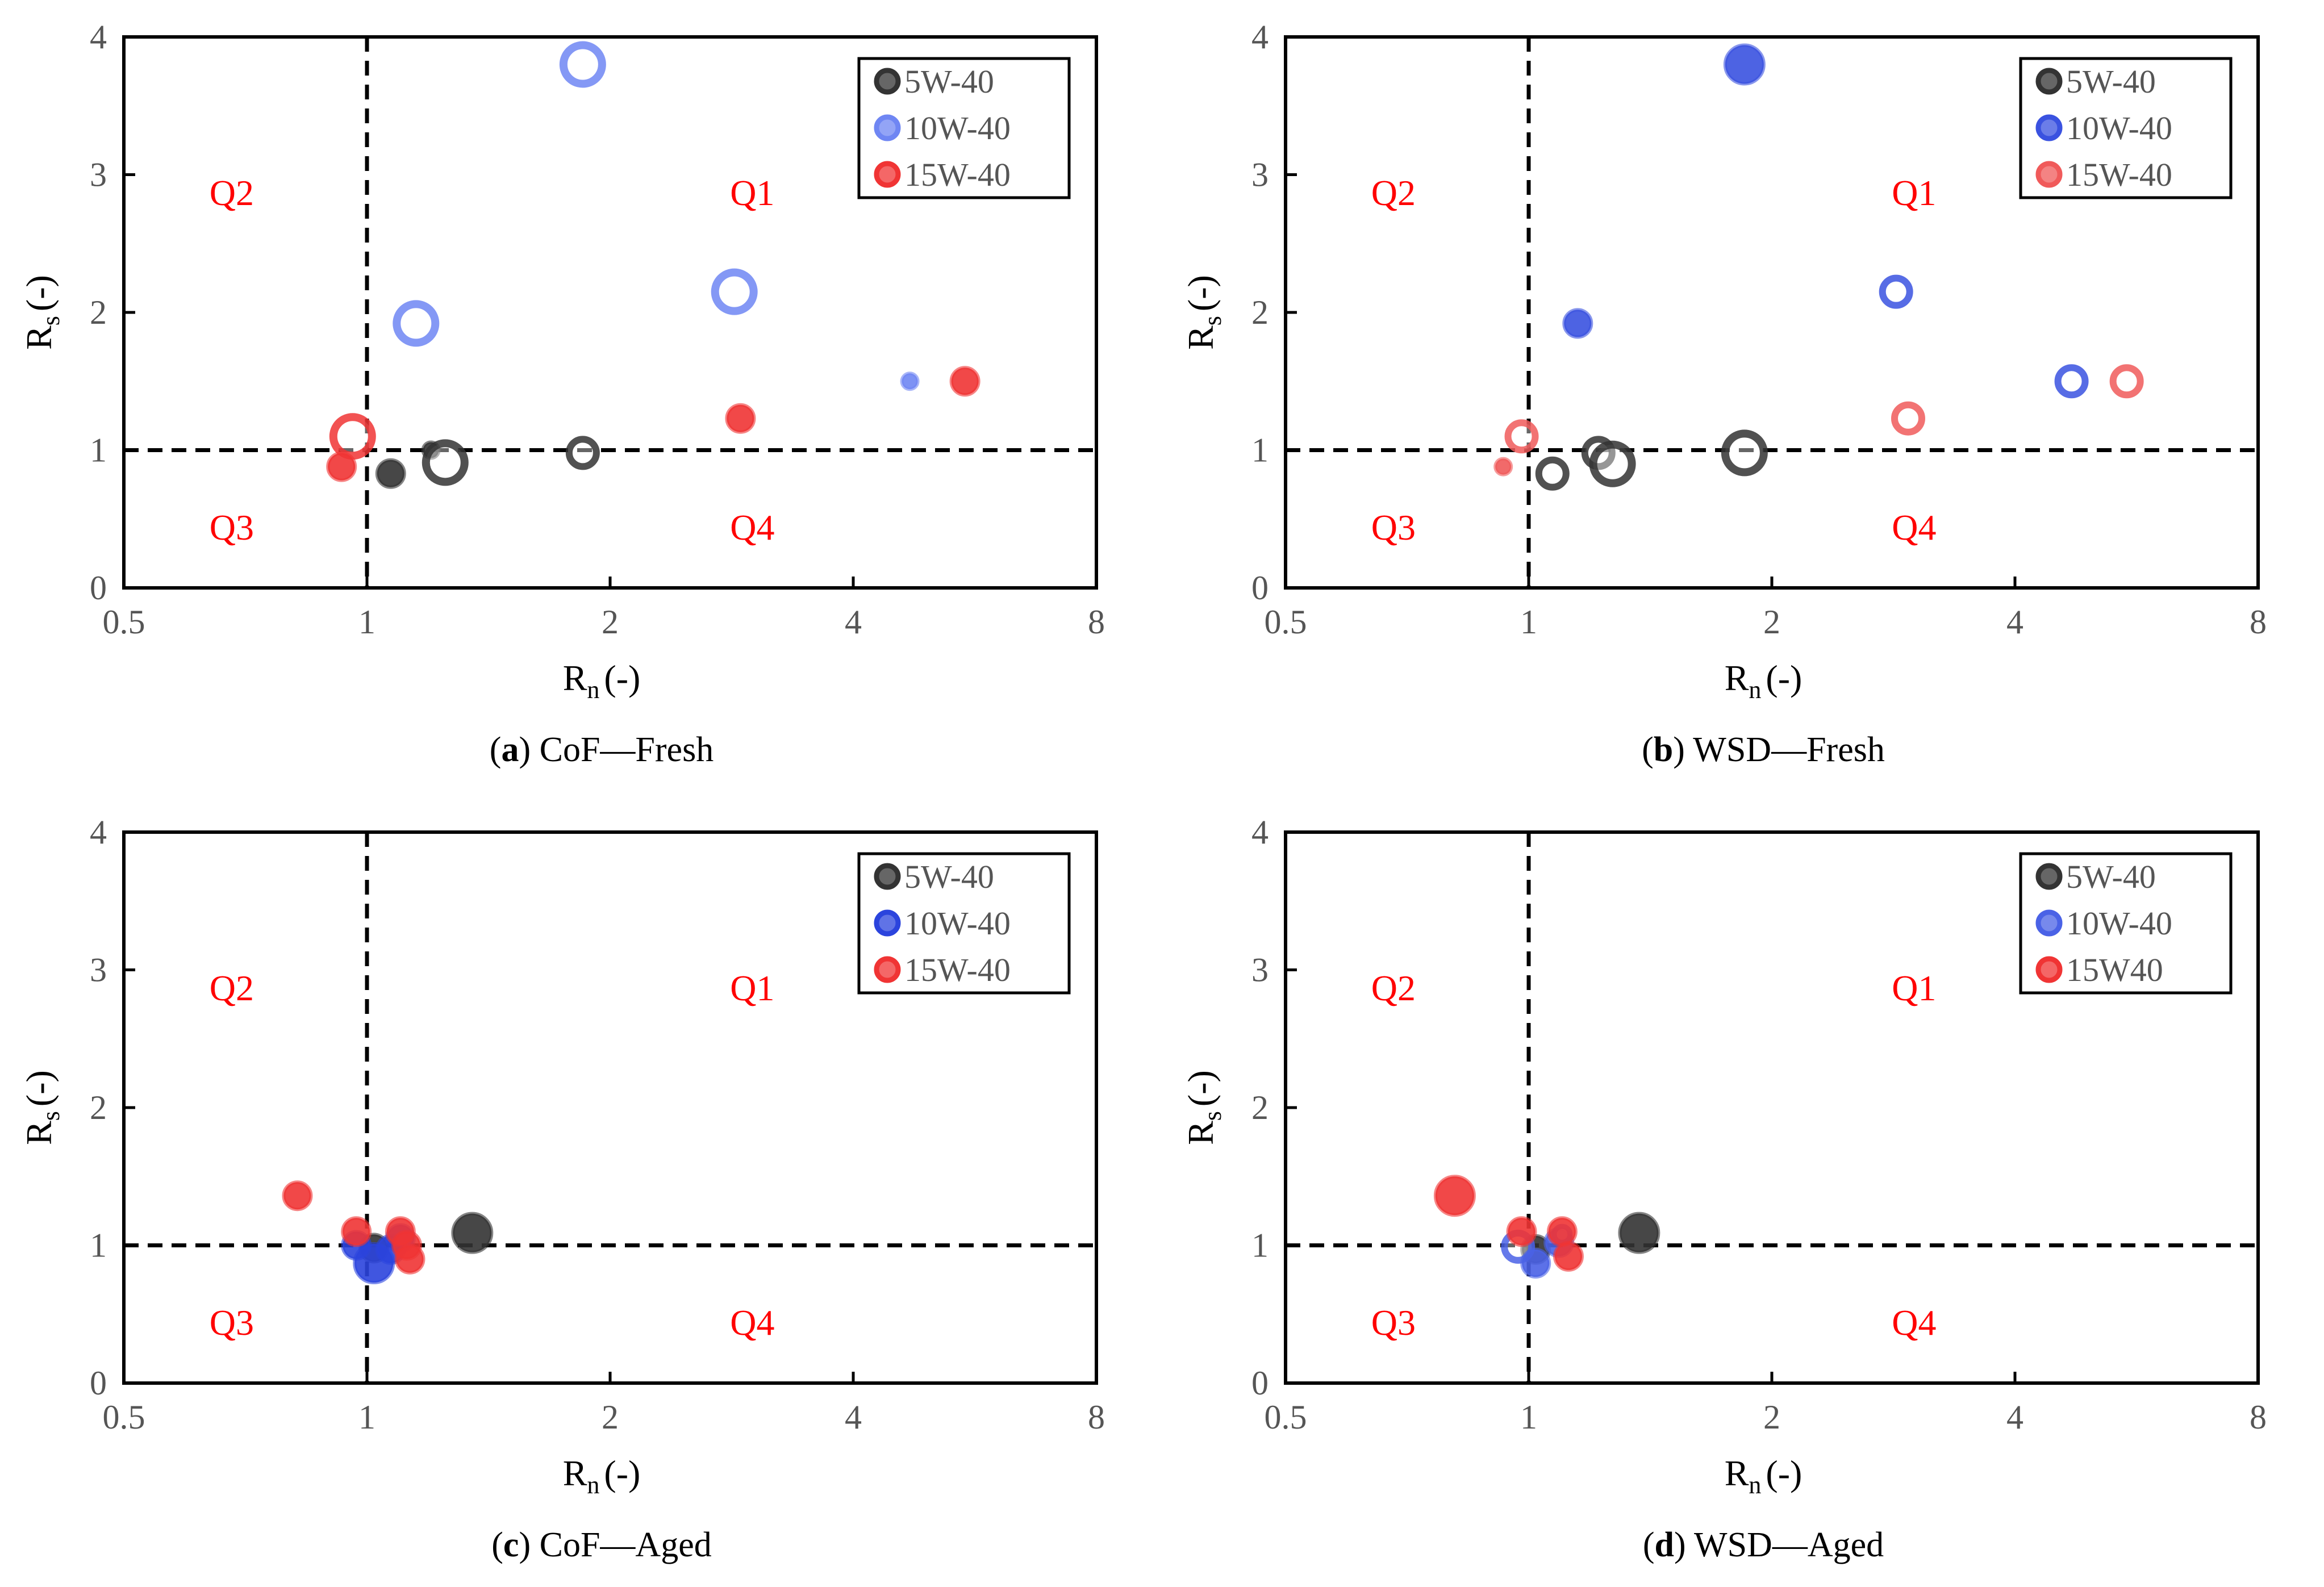 The image size is (2324, 1587). Describe the element at coordinates (99, 832) in the screenshot. I see `y-tick-label: 4` at that location.